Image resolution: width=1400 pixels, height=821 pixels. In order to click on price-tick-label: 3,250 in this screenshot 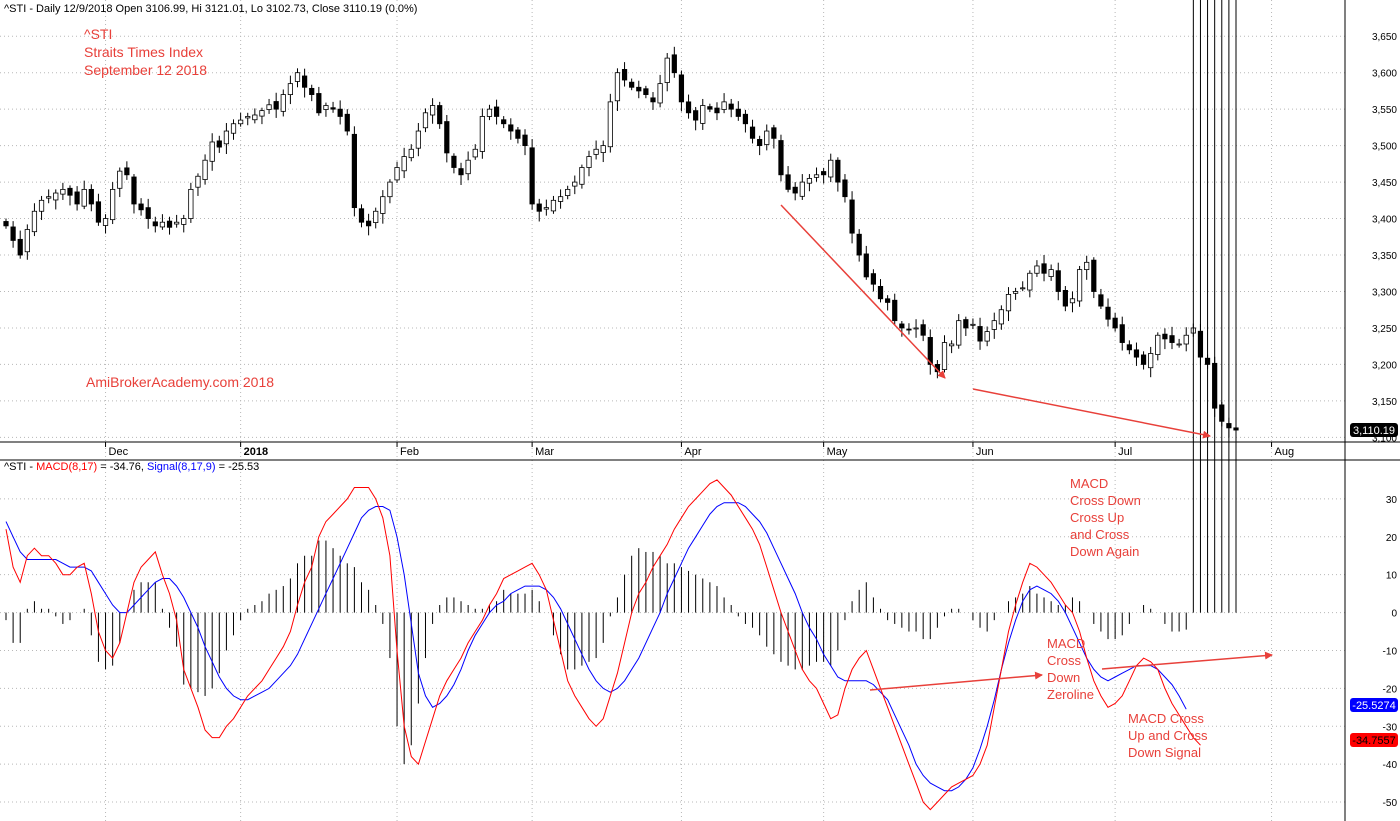, I will do `click(1384, 329)`.